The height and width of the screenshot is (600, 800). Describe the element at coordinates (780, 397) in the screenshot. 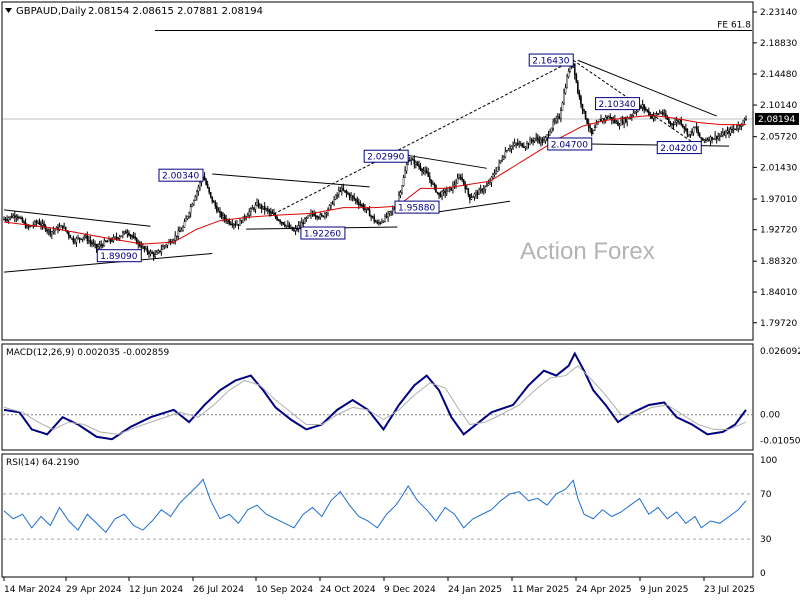

I see `macd-axis: 0.026092 0.00 -0.010509` at that location.